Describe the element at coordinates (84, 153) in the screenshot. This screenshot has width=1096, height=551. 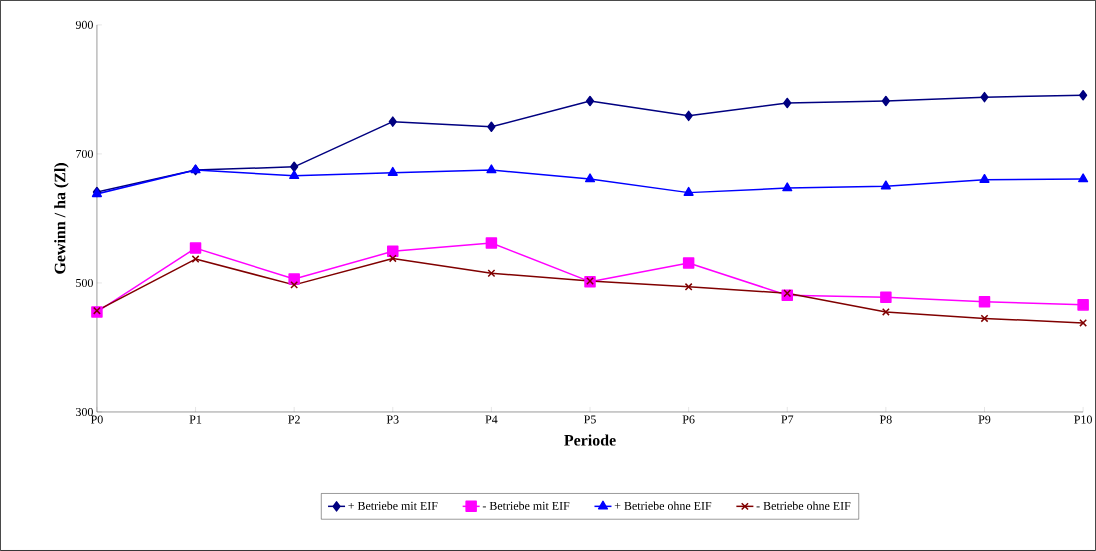
I see `y-tick-label: 700` at that location.